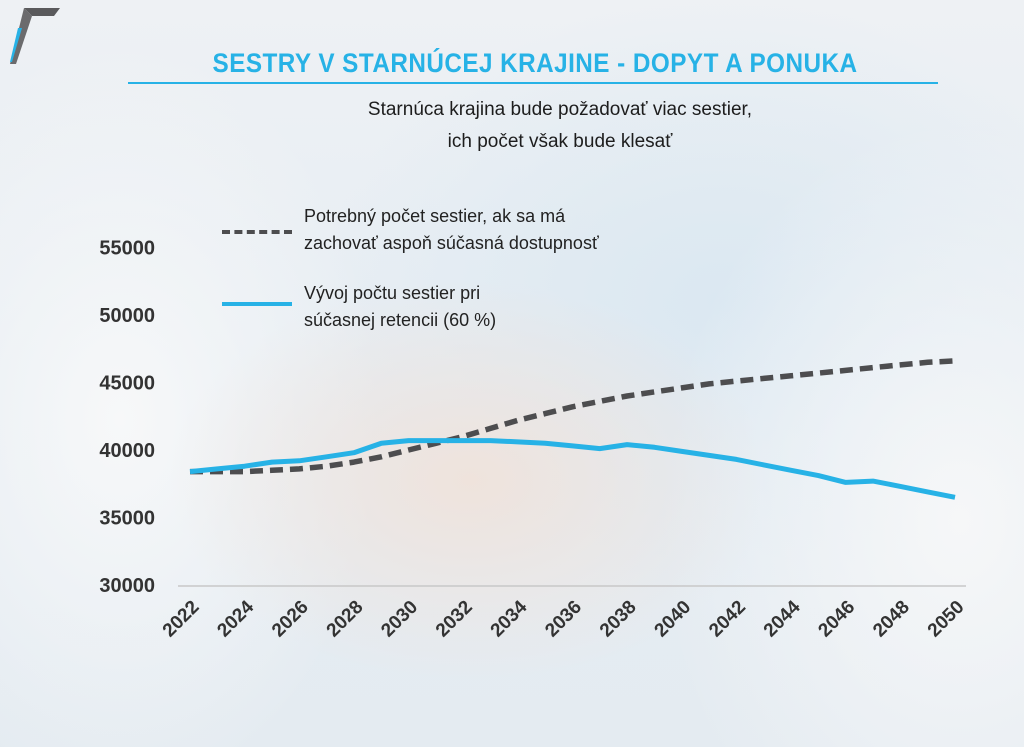 This screenshot has width=1024, height=747. I want to click on legend-swatch-dashed, so click(257, 232).